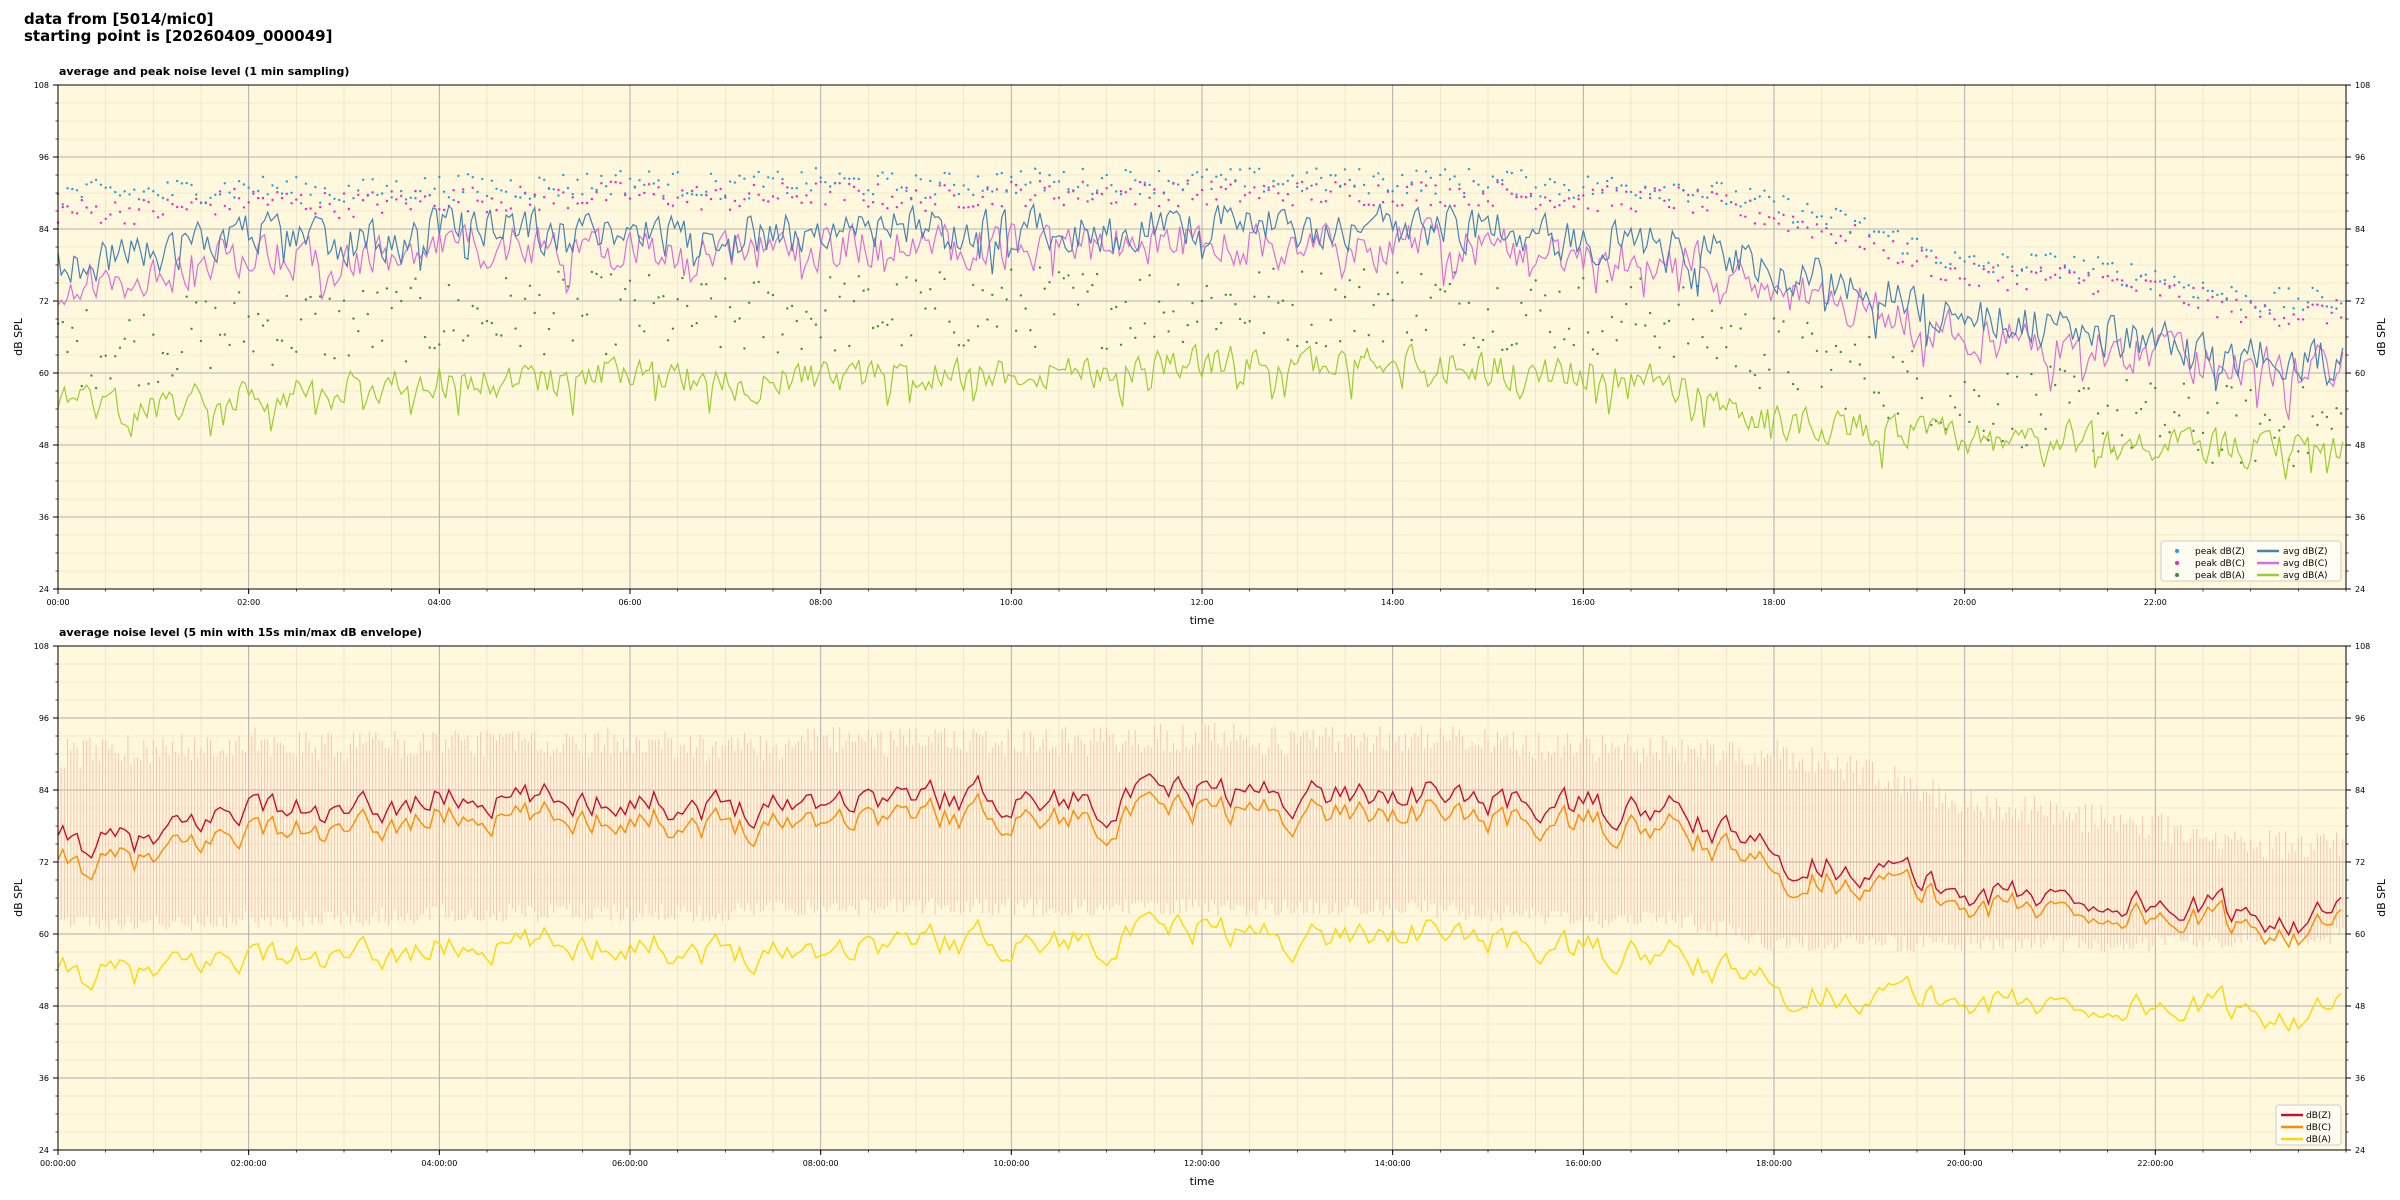  Describe the element at coordinates (44, 934) in the screenshot. I see `y-tick-label: 60` at that location.